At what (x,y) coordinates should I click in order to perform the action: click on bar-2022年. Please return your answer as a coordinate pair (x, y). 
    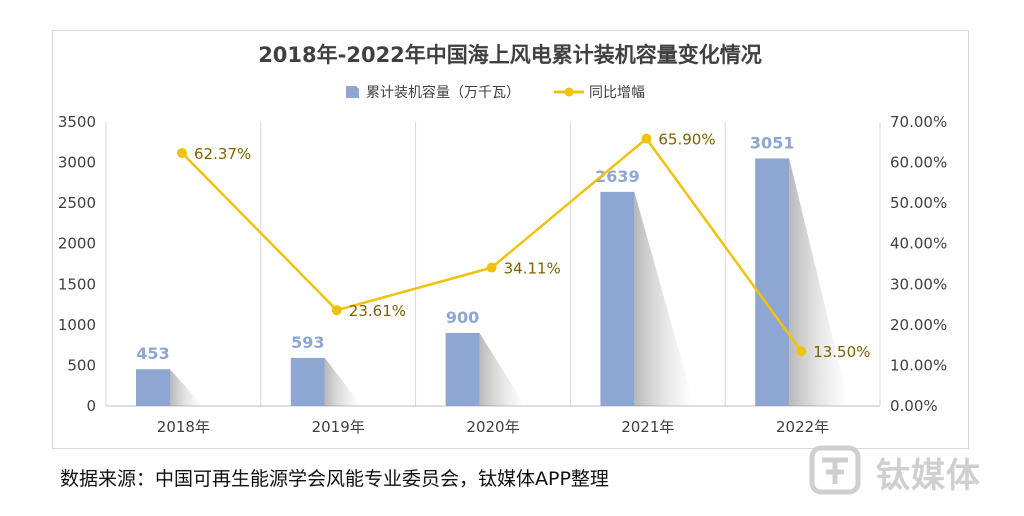
    Looking at the image, I should click on (772, 282).